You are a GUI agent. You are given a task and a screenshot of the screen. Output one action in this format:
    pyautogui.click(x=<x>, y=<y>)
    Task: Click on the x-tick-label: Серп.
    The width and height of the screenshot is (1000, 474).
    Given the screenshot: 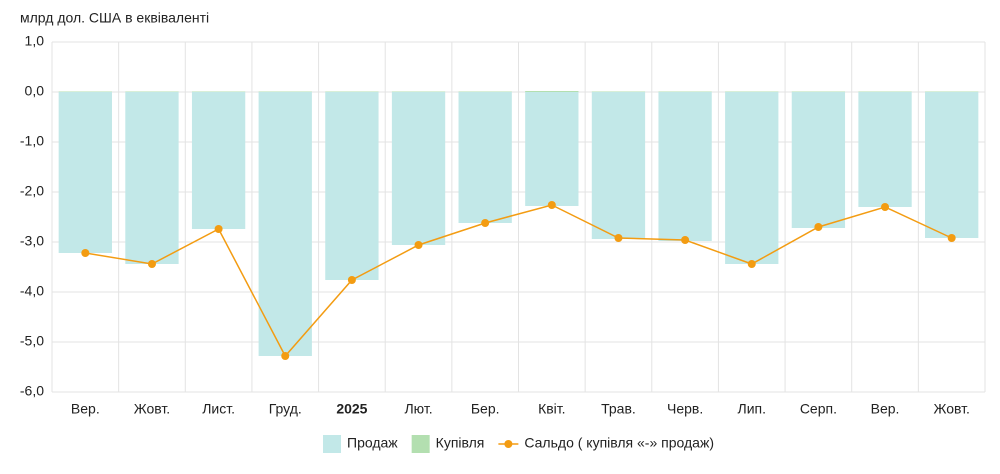 What is the action you would take?
    pyautogui.click(x=818, y=409)
    